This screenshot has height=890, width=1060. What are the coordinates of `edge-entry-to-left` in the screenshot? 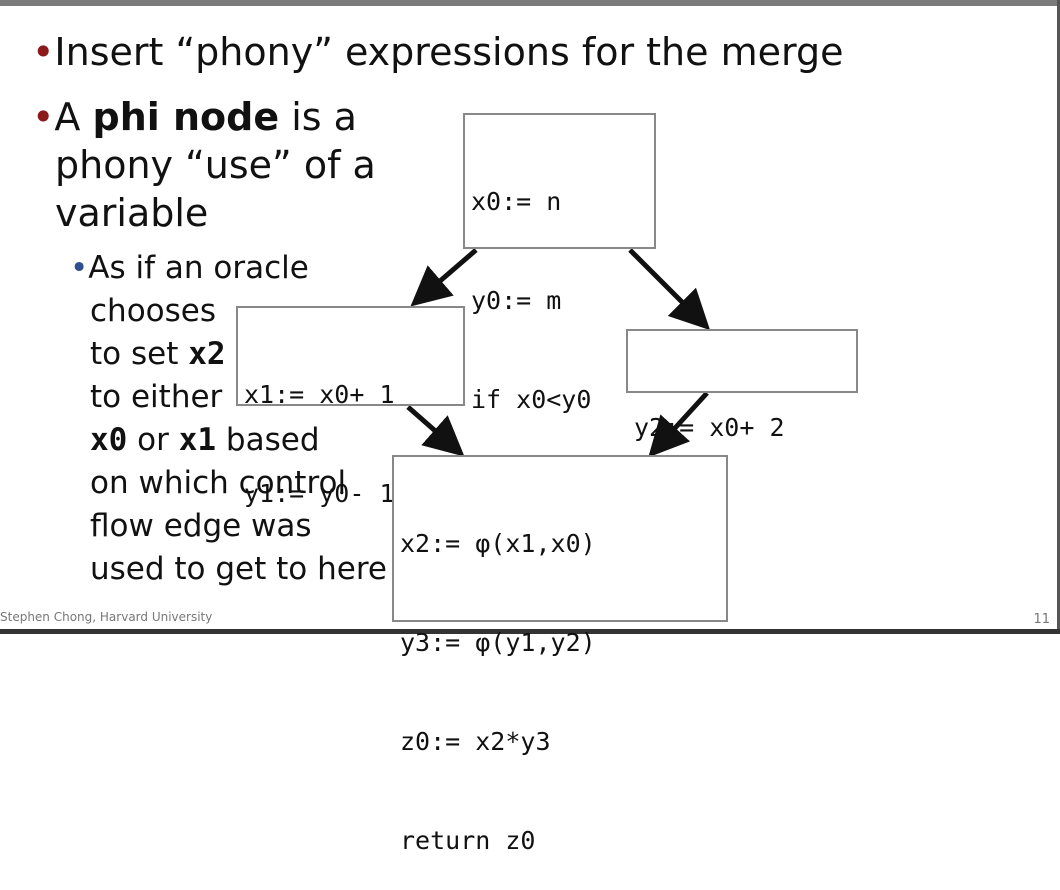 It's located at (444, 277).